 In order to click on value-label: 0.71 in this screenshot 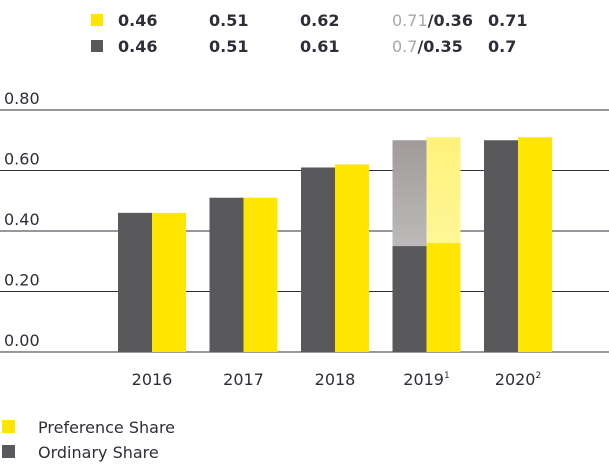, I will do `click(507, 20)`.